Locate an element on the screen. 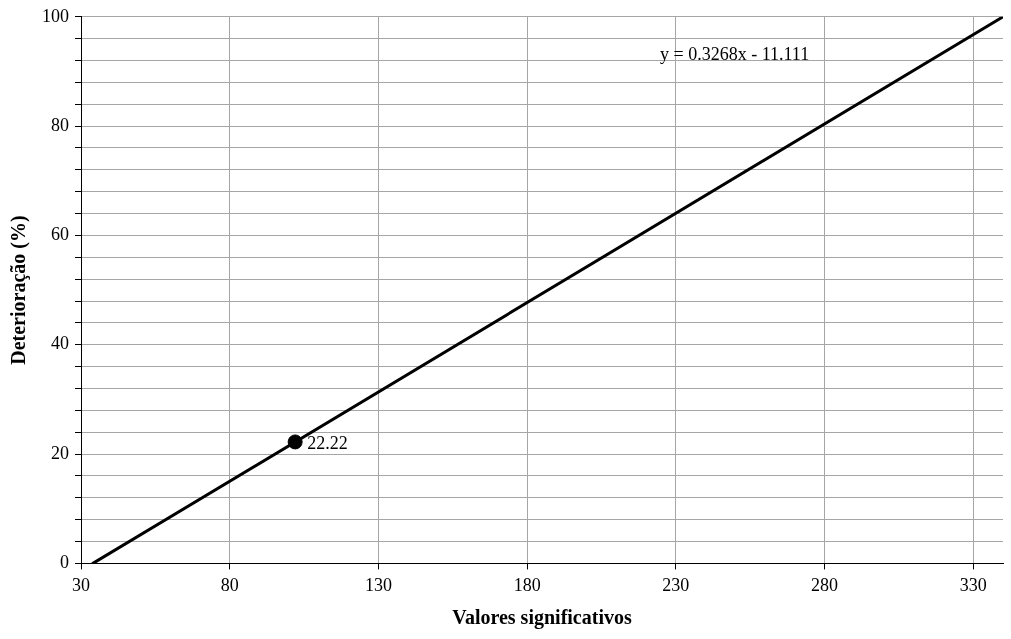  y-tick-label: 20 is located at coordinates (60, 452).